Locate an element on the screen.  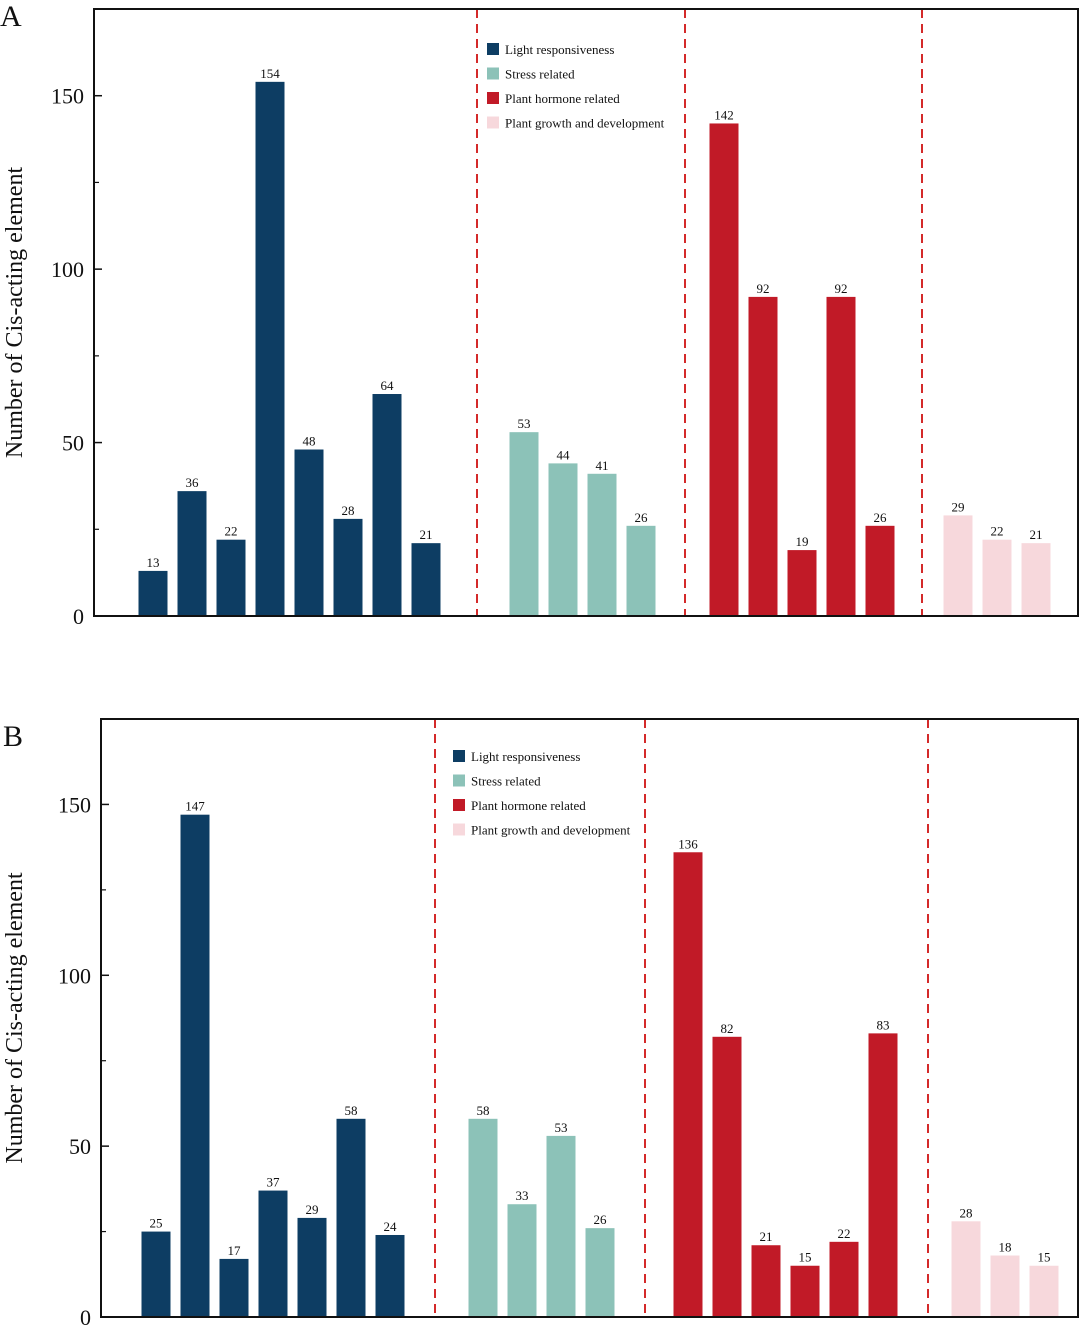
bar-value-label: 154 is located at coordinates (270, 73).